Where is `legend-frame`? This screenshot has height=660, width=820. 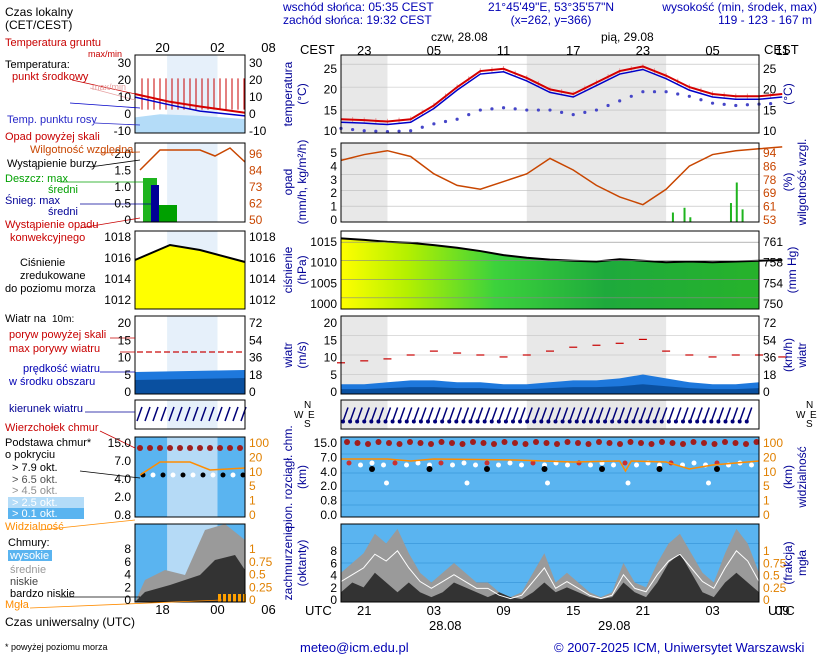
legend-frame is located at coordinates (190, 477).